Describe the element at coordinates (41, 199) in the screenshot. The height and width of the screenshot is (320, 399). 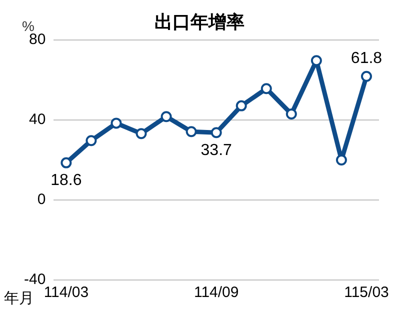
I see `y-tick-label: 0` at that location.